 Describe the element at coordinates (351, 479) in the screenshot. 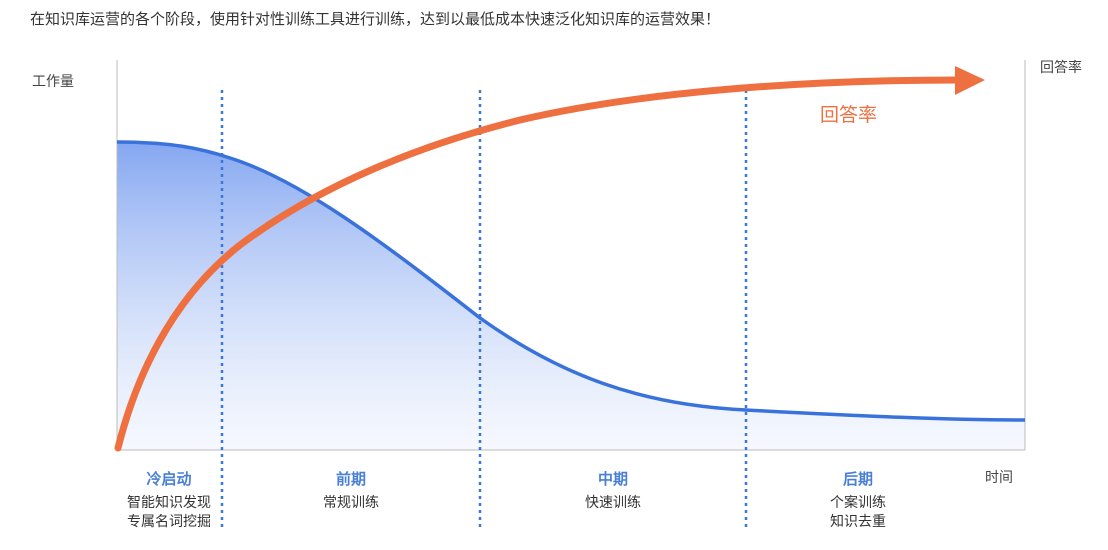

I see `phase-name: 前期` at that location.